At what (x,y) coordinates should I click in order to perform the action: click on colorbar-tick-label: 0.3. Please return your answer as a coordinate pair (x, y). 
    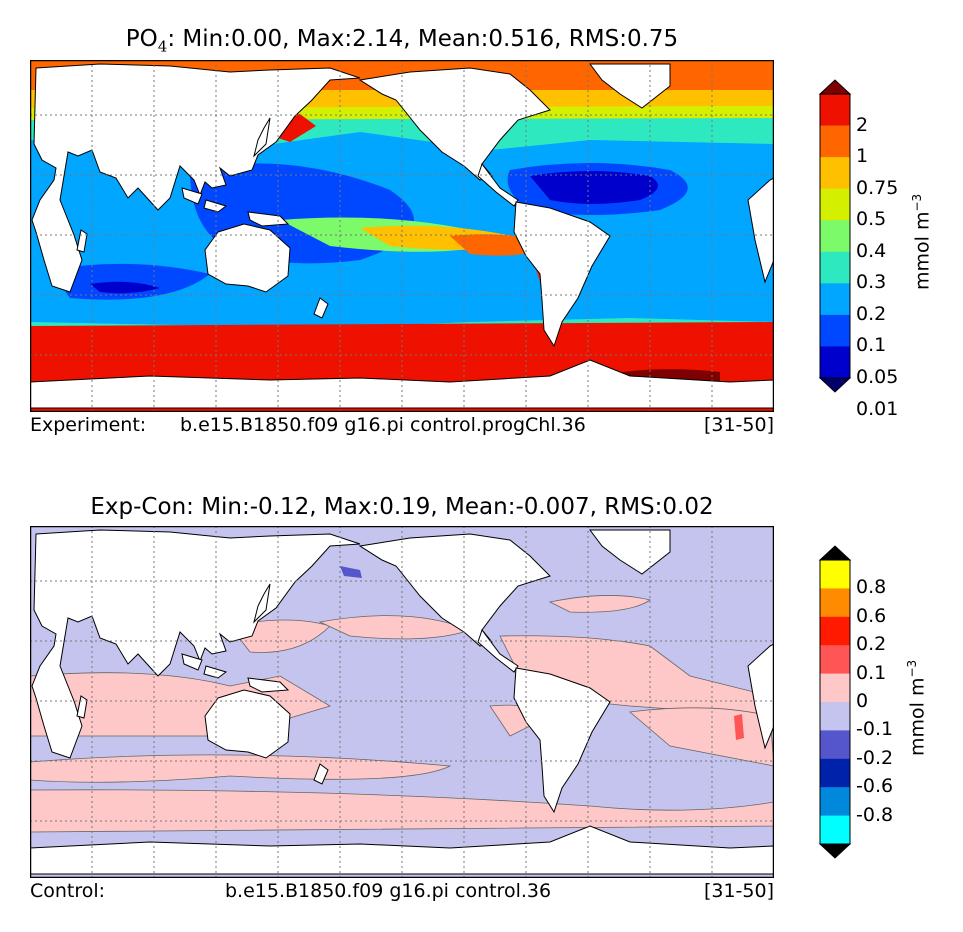
    Looking at the image, I should click on (871, 282).